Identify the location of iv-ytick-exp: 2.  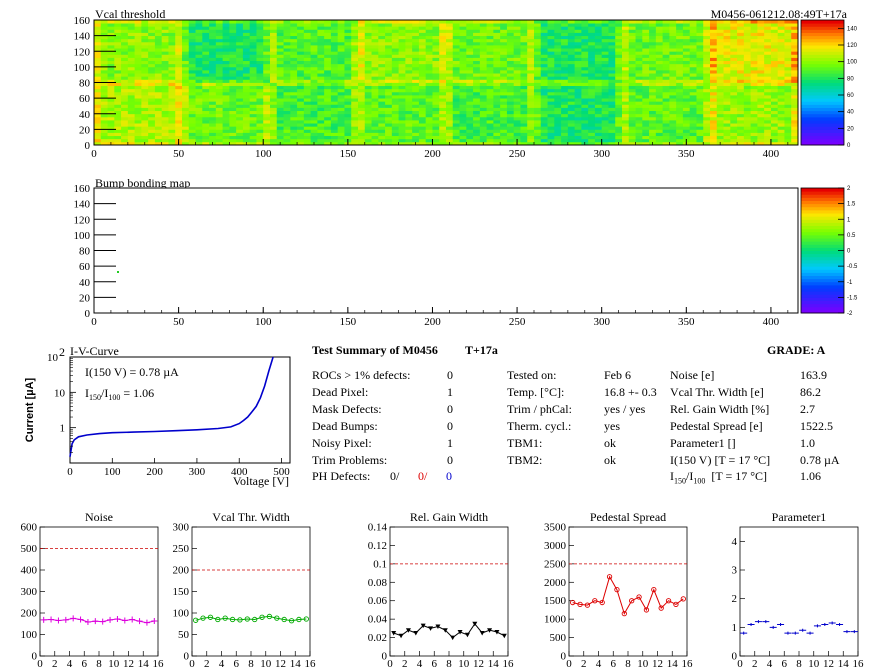
(62, 352).